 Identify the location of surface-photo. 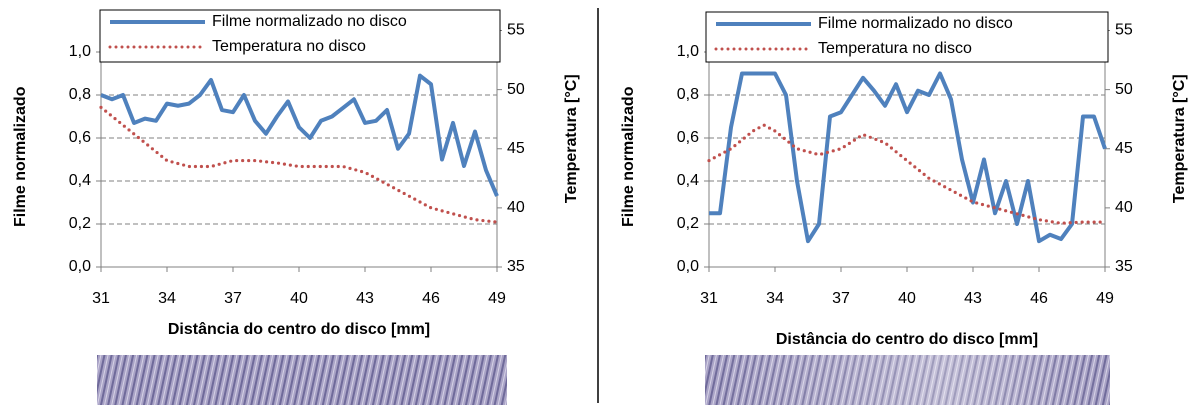
(302, 380).